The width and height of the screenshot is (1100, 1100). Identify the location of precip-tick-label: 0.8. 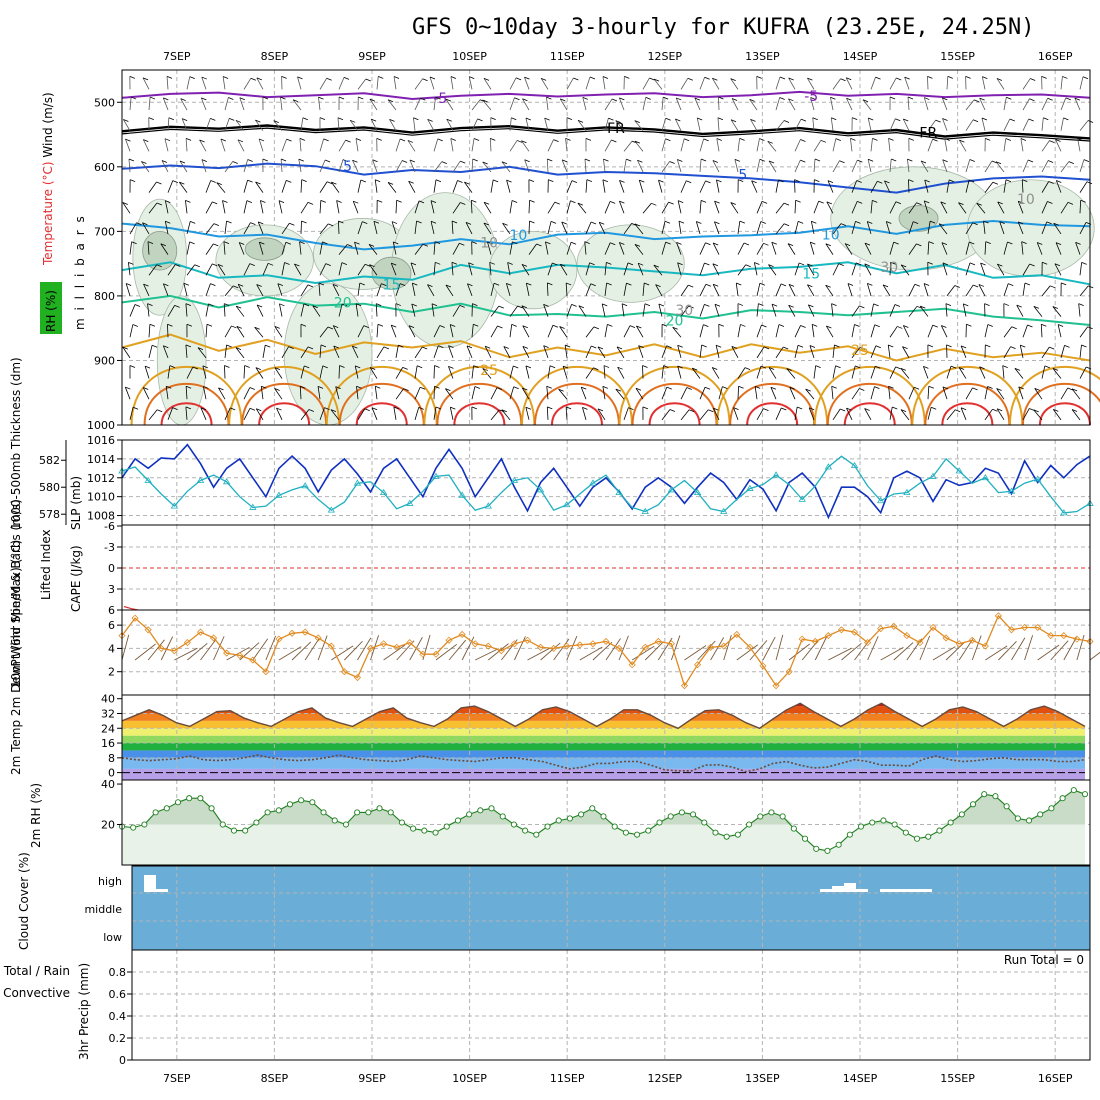
(118, 972).